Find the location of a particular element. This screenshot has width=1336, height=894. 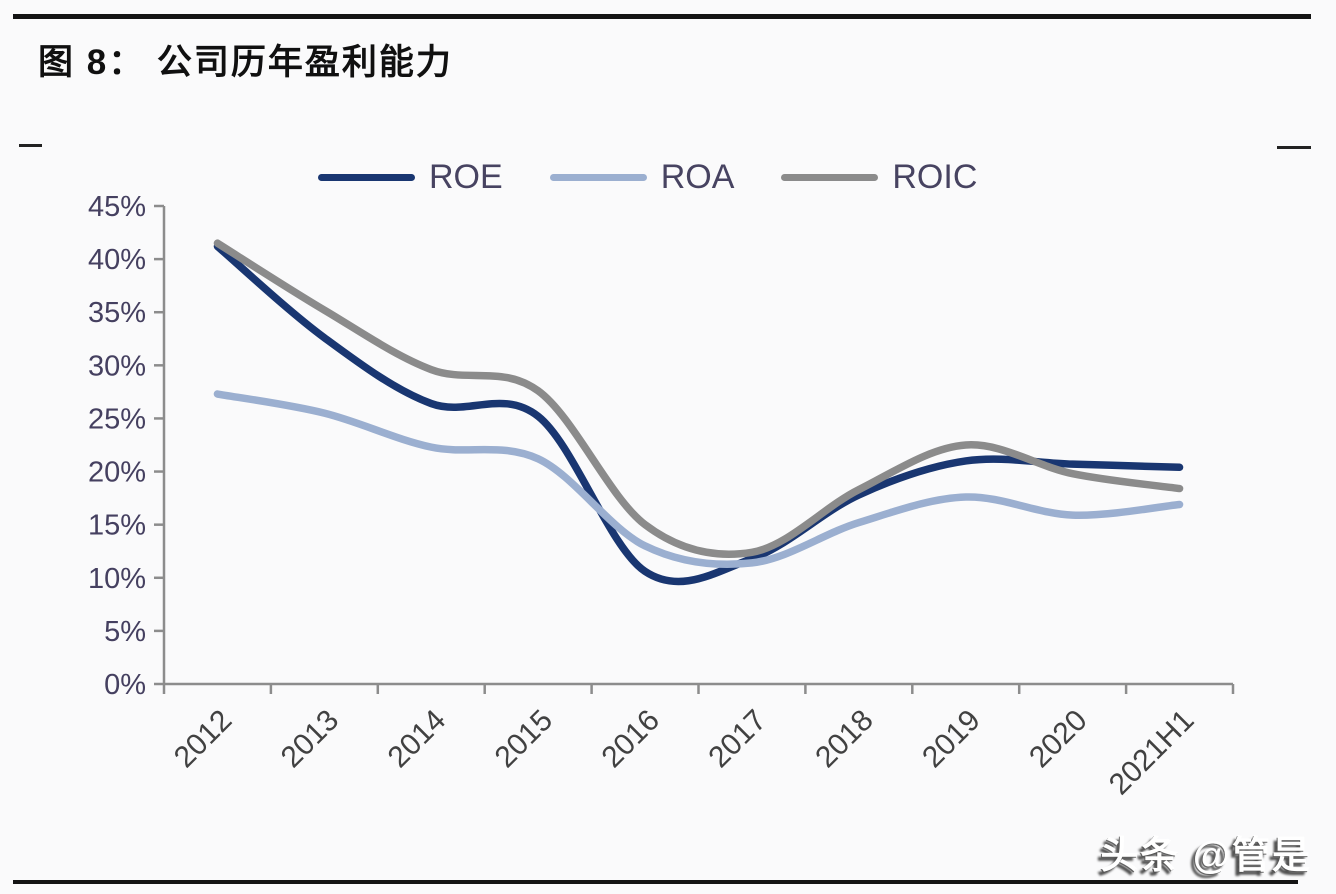

x-tick-label: 2017 is located at coordinates (737, 739).